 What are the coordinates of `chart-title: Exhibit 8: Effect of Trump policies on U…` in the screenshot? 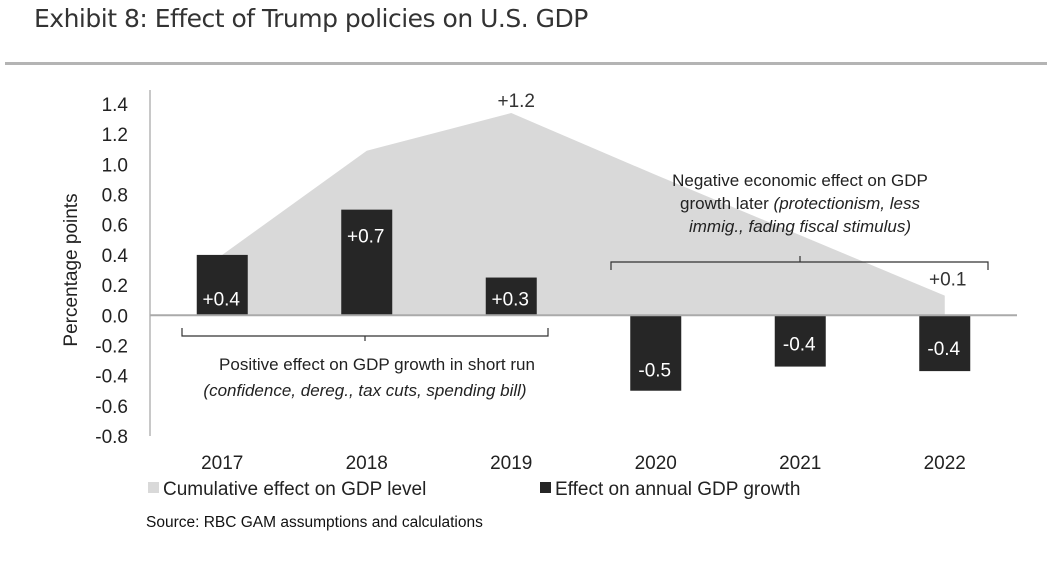 It's located at (311, 18).